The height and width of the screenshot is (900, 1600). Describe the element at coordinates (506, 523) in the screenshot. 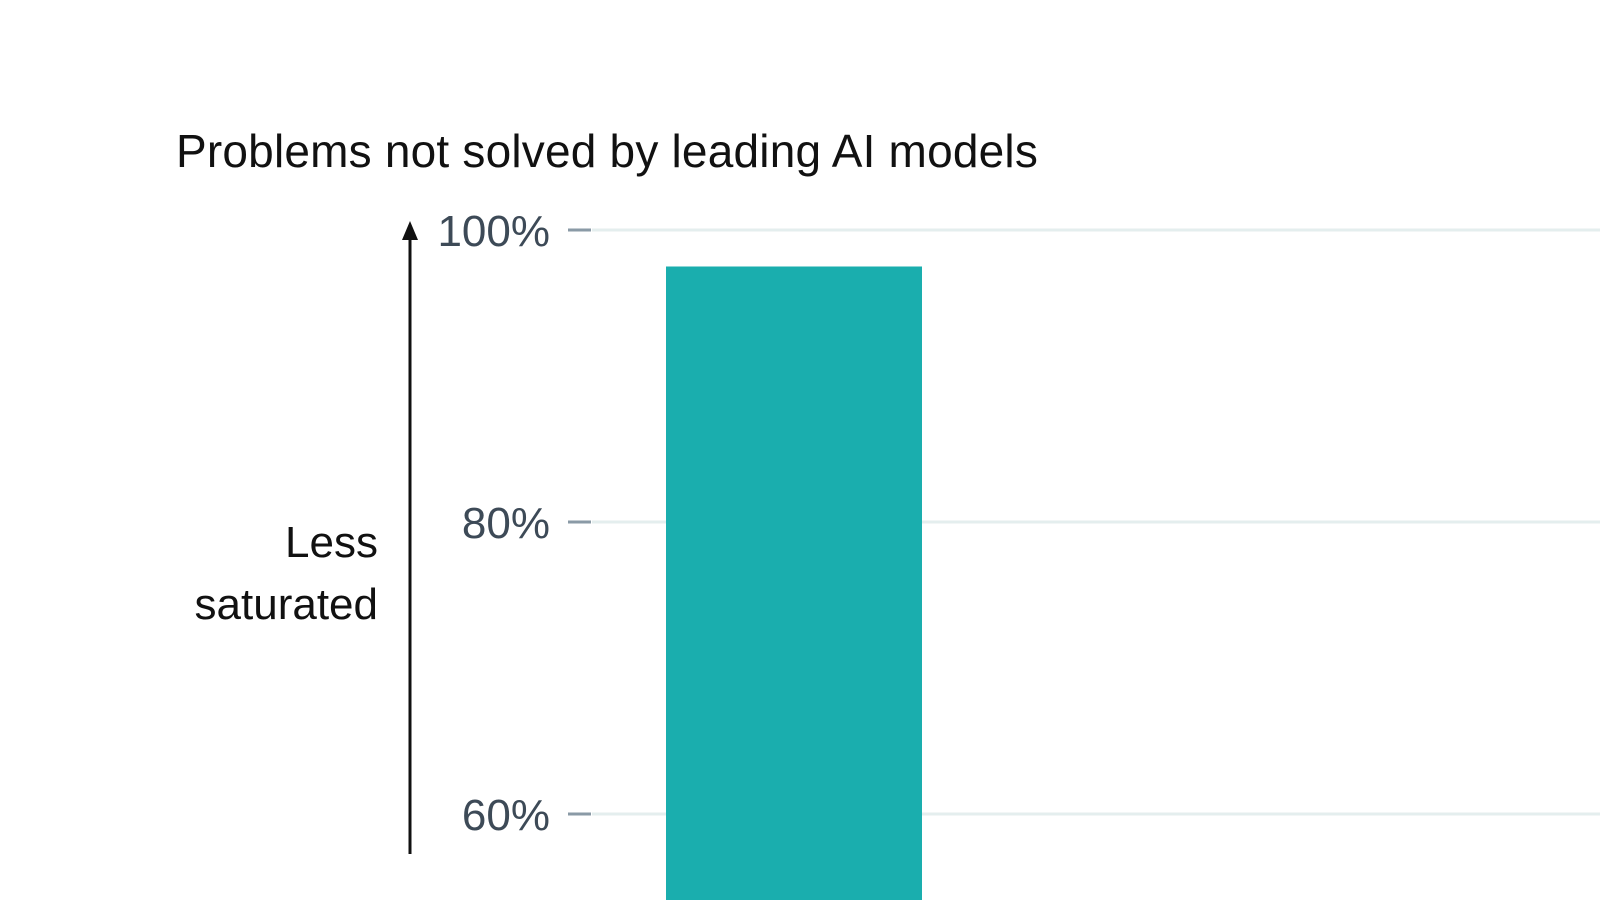

I see `y-tick-label-80: 80%` at that location.